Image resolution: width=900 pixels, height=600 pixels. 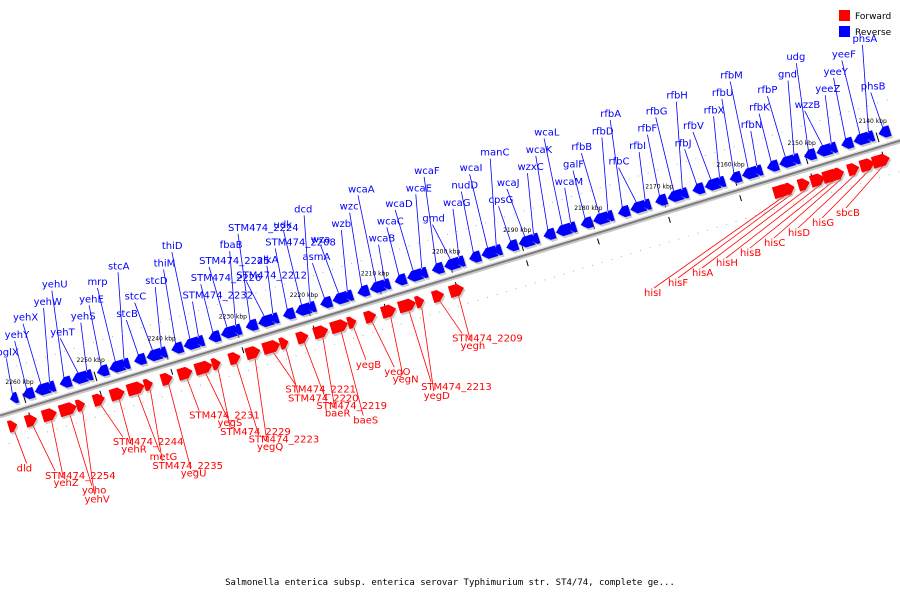 I want to click on gene-label-yehZ: yehZ, so click(x=65, y=483).